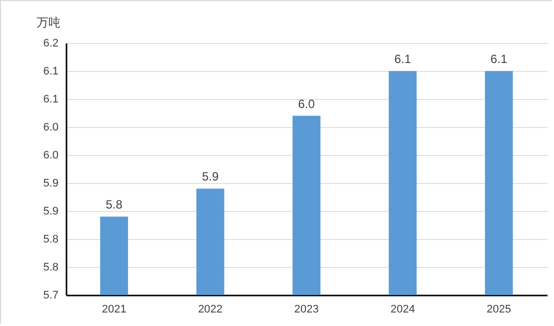 The width and height of the screenshot is (554, 326). I want to click on x-tick-label: 2023, so click(306, 310).